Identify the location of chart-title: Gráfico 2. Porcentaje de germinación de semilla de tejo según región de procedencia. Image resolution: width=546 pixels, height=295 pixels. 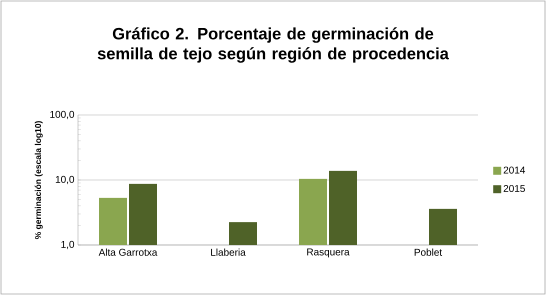
(273, 45).